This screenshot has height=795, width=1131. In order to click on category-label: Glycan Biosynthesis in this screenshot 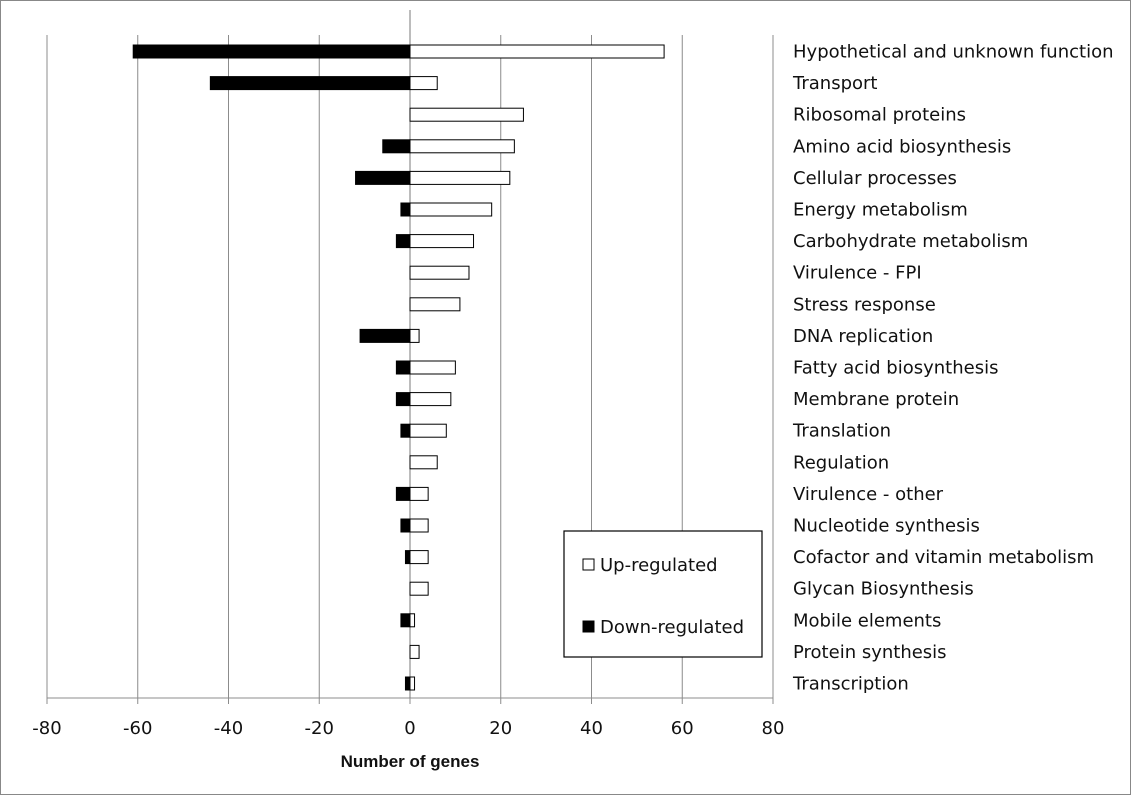, I will do `click(883, 589)`.